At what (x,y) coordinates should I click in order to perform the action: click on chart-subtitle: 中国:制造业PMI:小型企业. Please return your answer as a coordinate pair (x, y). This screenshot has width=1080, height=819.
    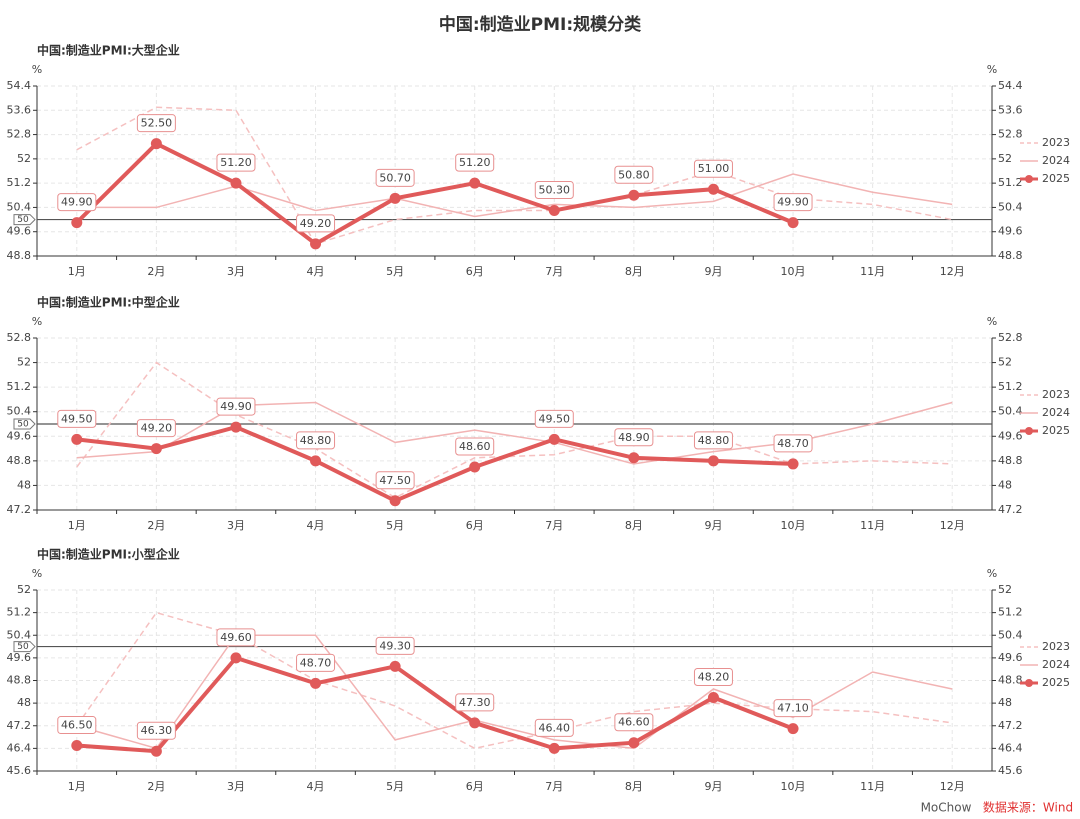
    Looking at the image, I should click on (108, 554).